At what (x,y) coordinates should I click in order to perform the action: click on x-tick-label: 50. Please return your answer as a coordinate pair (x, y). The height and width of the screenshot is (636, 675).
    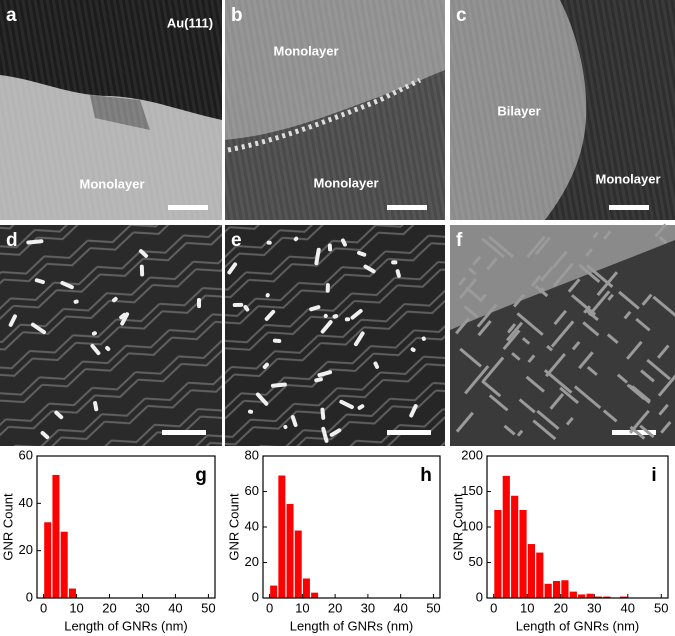
    Looking at the image, I should click on (433, 607).